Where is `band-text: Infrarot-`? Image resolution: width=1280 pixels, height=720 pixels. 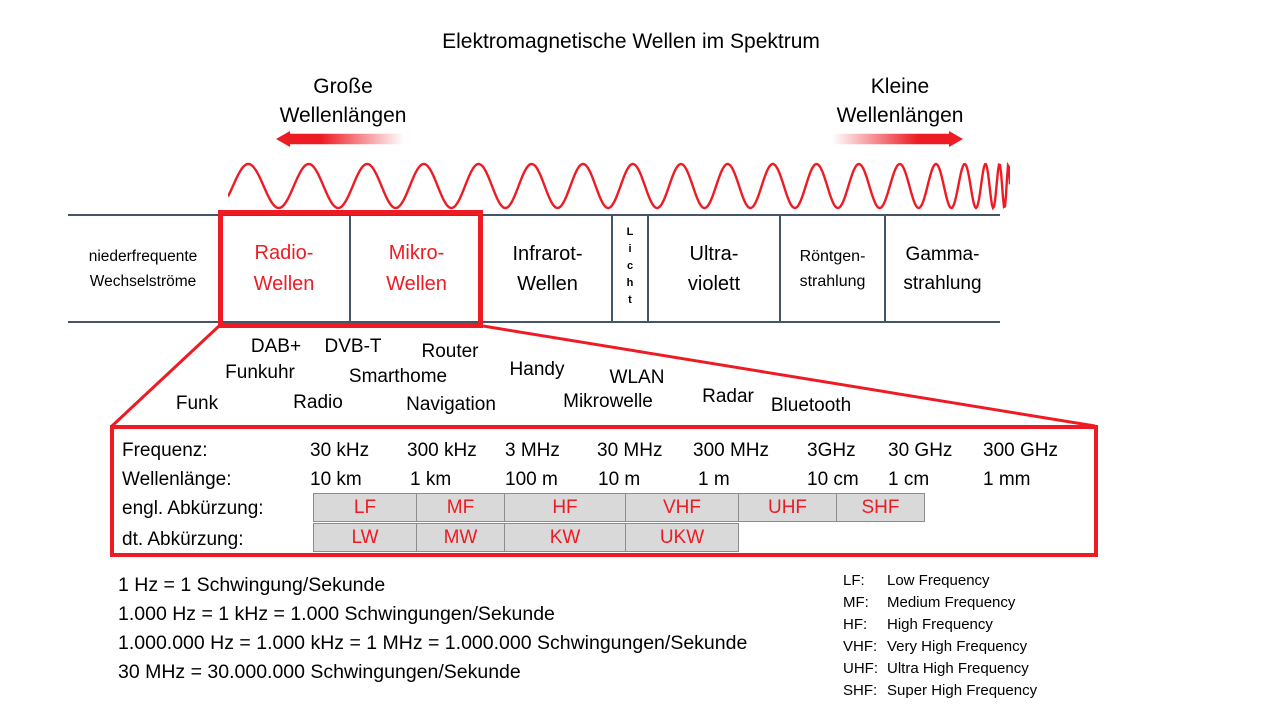 band-text: Infrarot- is located at coordinates (547, 253).